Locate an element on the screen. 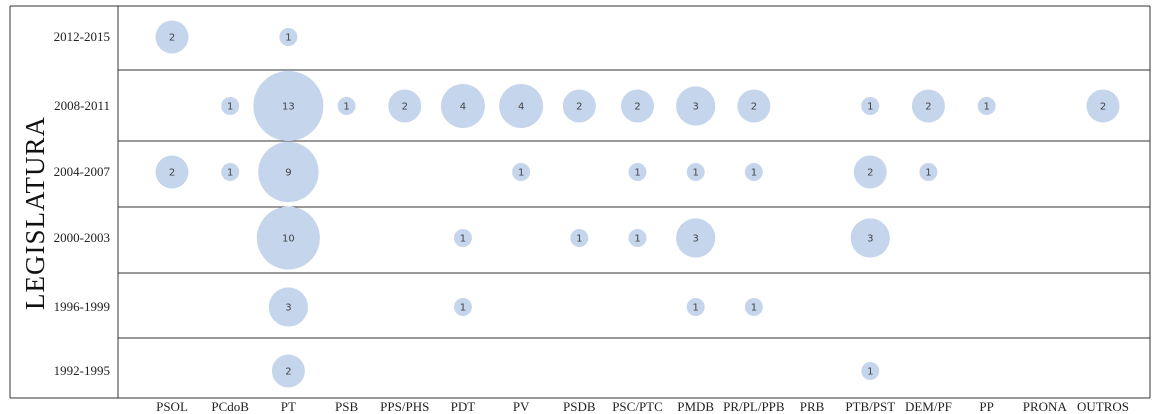 The image size is (1169, 414). y-tick-label: 2008-2011 is located at coordinates (82, 105).